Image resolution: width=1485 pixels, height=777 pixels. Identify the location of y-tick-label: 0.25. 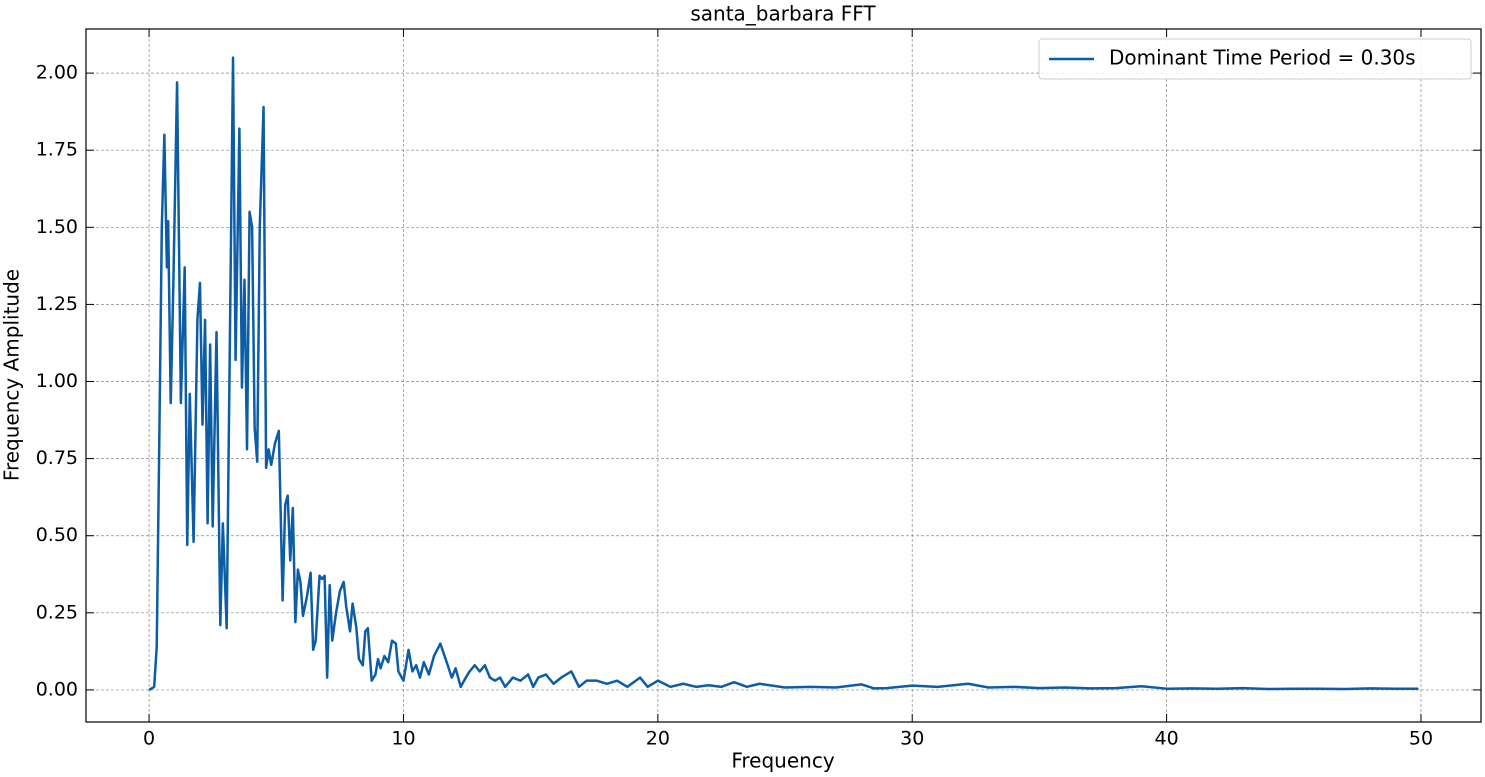
(57, 612).